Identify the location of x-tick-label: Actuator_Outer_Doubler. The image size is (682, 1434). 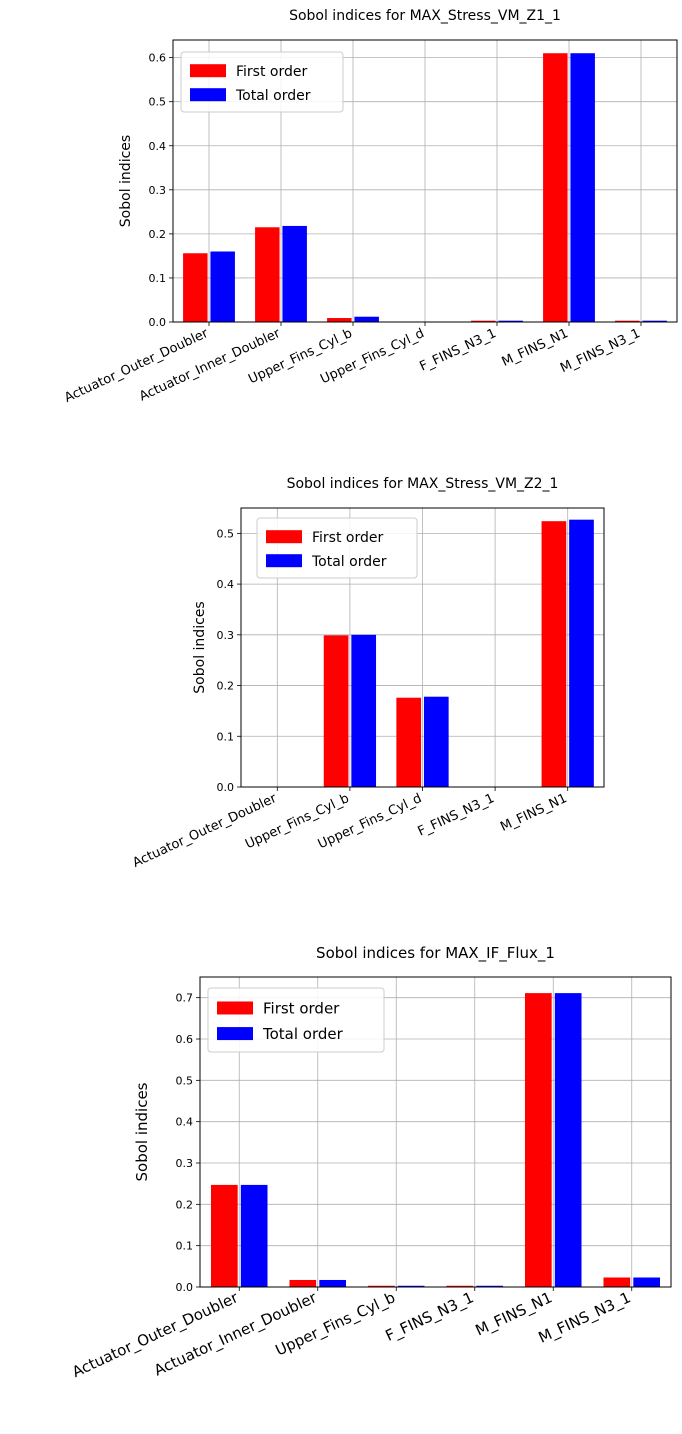
(205, 831).